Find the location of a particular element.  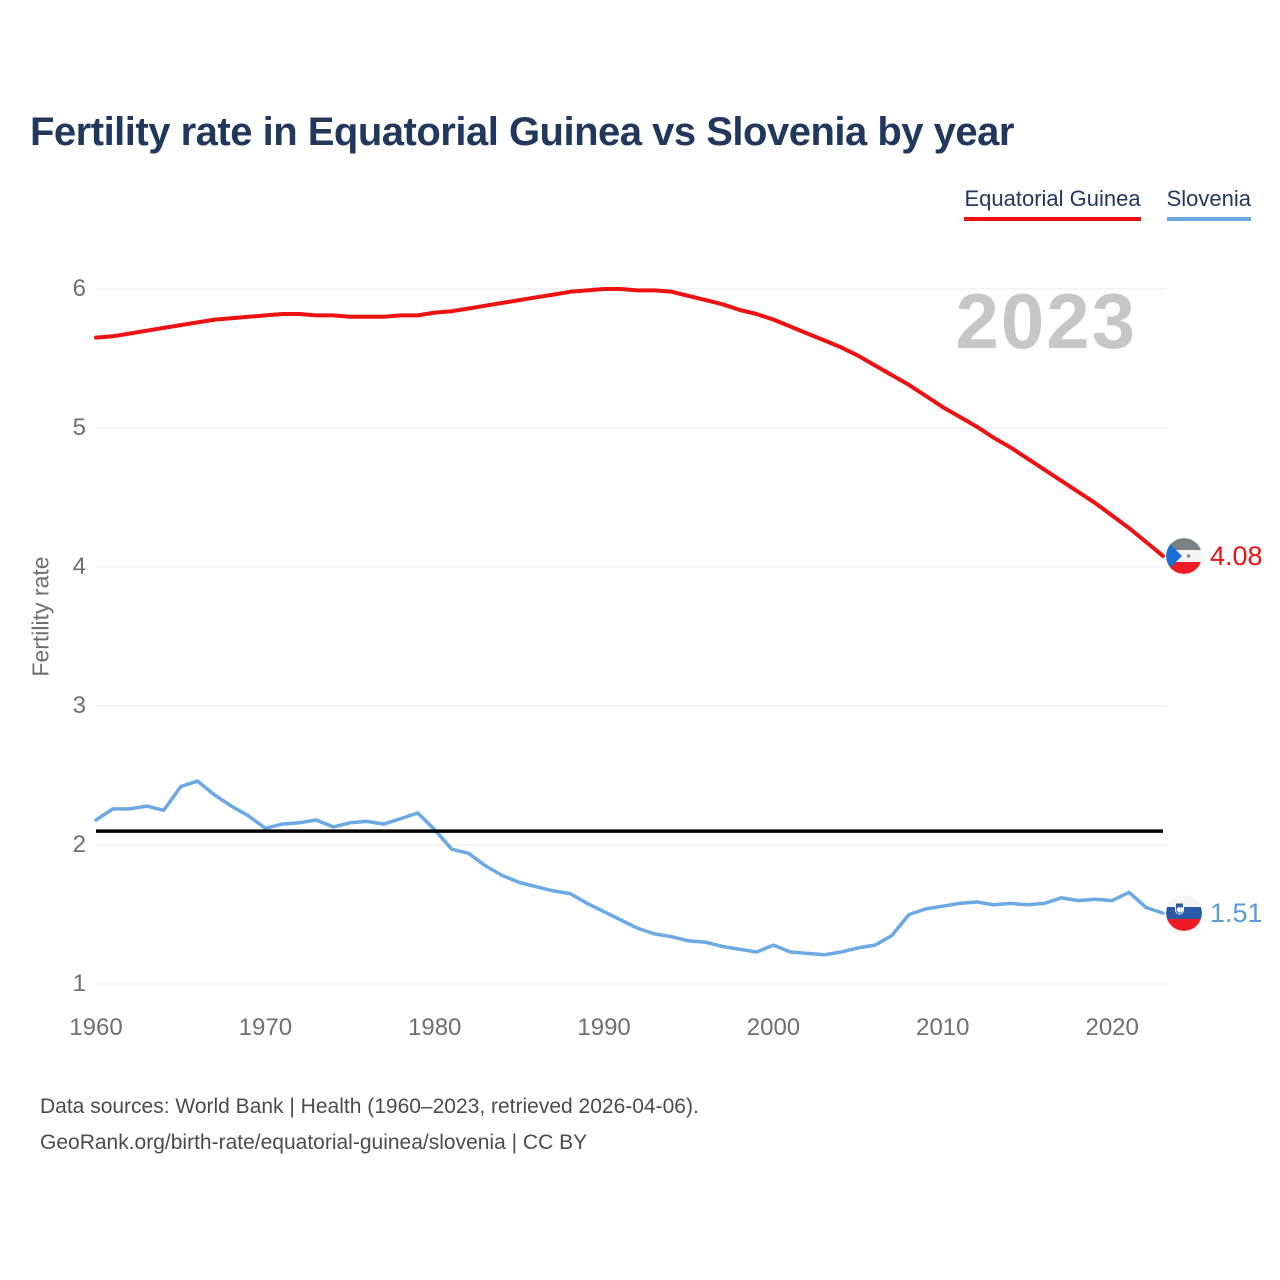

x-tick-label: 1970 is located at coordinates (265, 1027).